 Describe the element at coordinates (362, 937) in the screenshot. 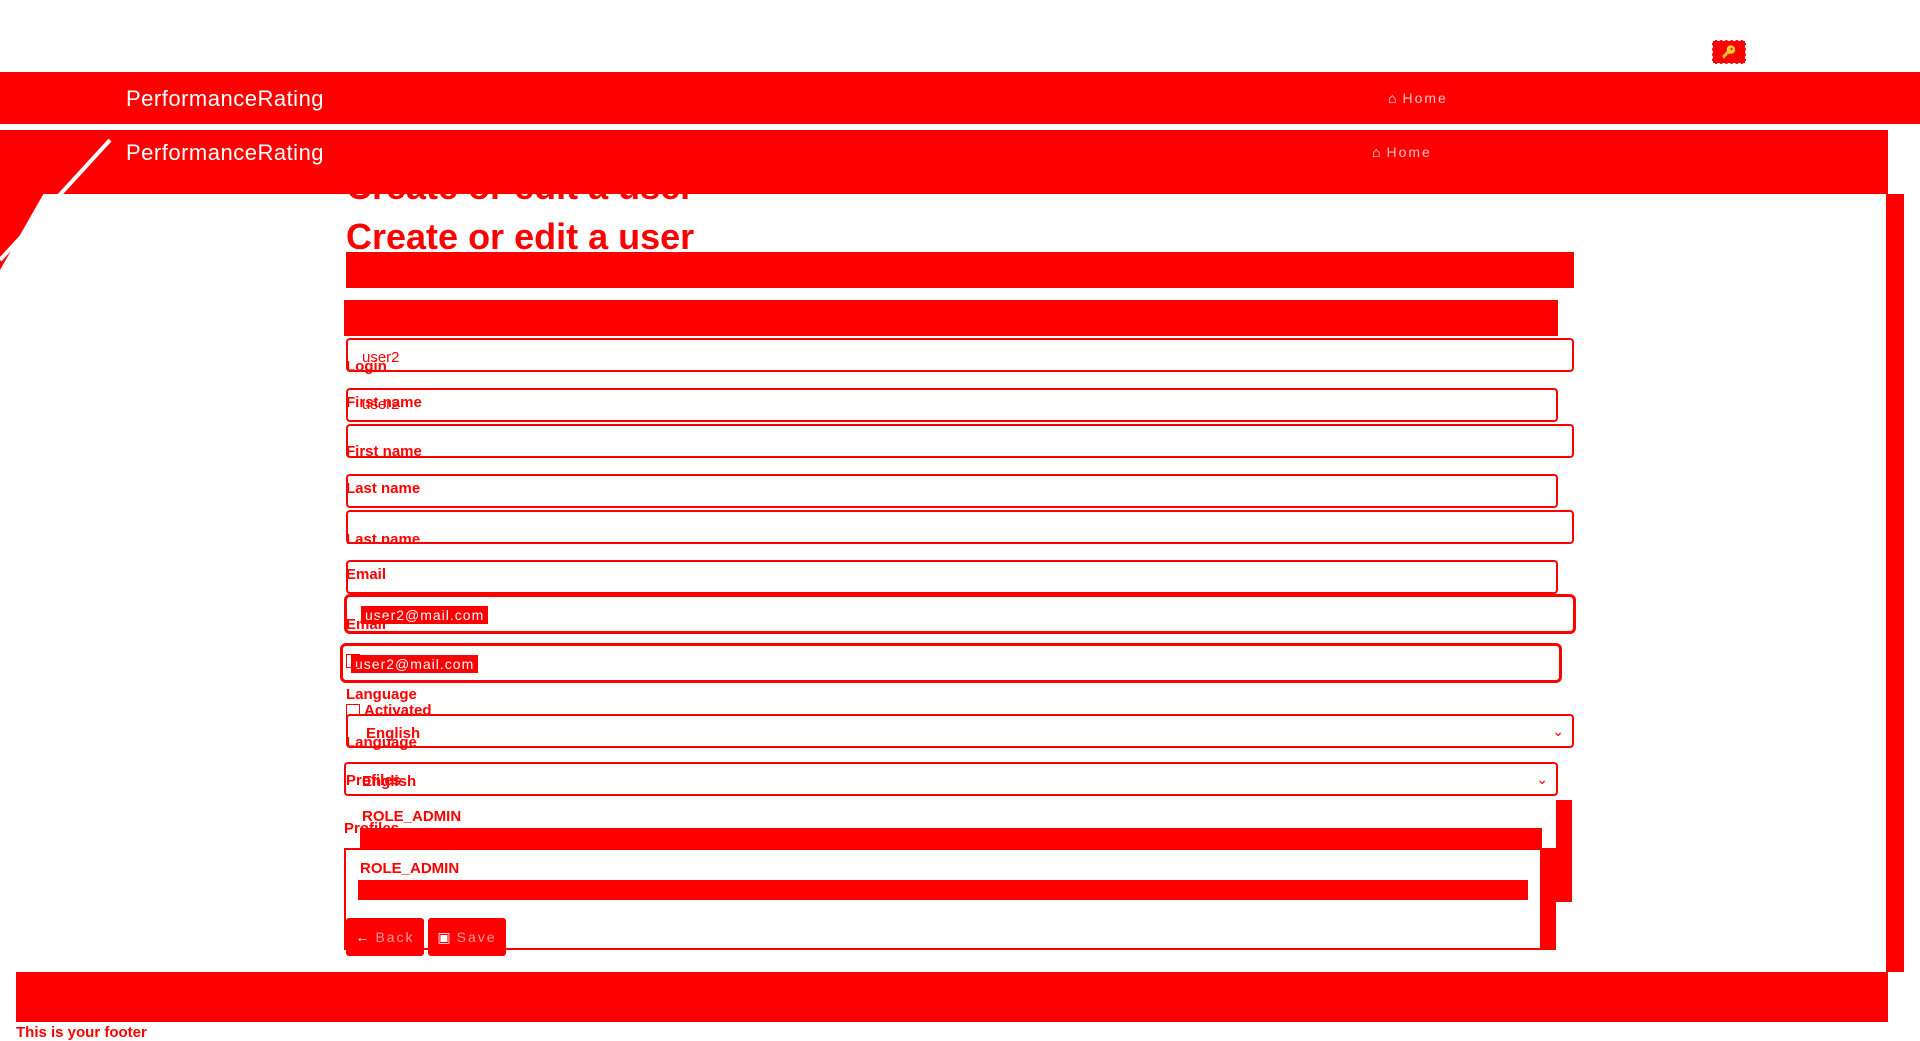

I see `arrow-left-icon: ←` at that location.